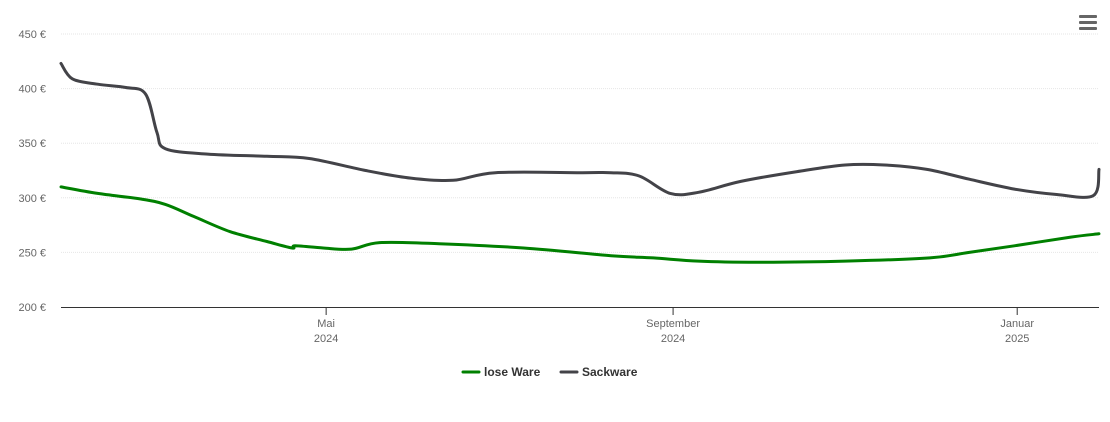  I want to click on x-tick-year: 2025, so click(1017, 339).